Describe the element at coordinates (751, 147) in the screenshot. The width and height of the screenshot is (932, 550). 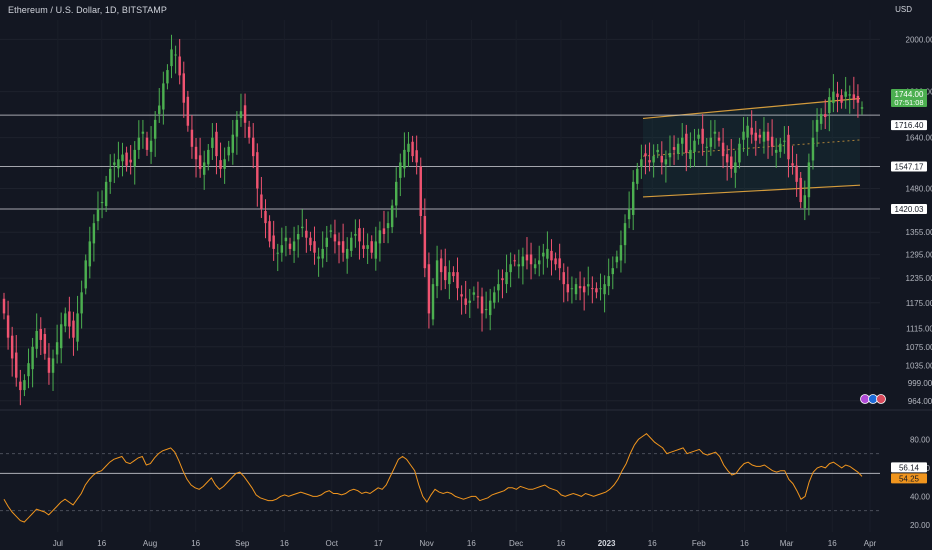
I see `channel-fill` at that location.